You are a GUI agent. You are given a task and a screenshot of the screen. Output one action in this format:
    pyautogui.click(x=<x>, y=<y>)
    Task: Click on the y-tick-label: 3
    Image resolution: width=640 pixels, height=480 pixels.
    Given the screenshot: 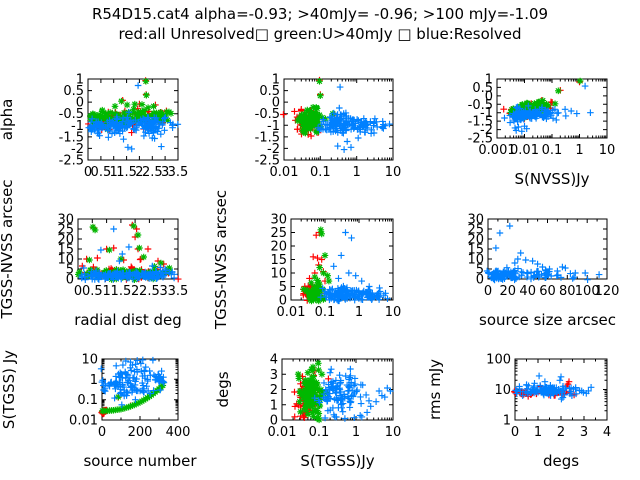 What is the action you would take?
    pyautogui.click(x=274, y=375)
    